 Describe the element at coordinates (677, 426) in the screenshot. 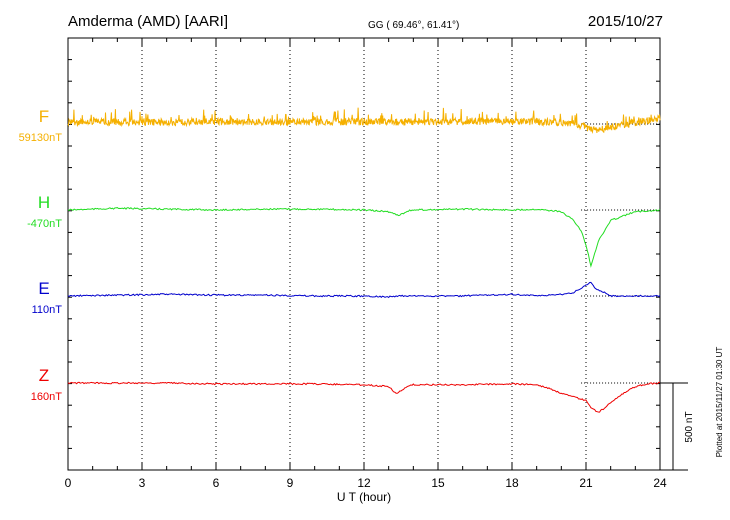

I see `scale-bar: 500 nT` at that location.